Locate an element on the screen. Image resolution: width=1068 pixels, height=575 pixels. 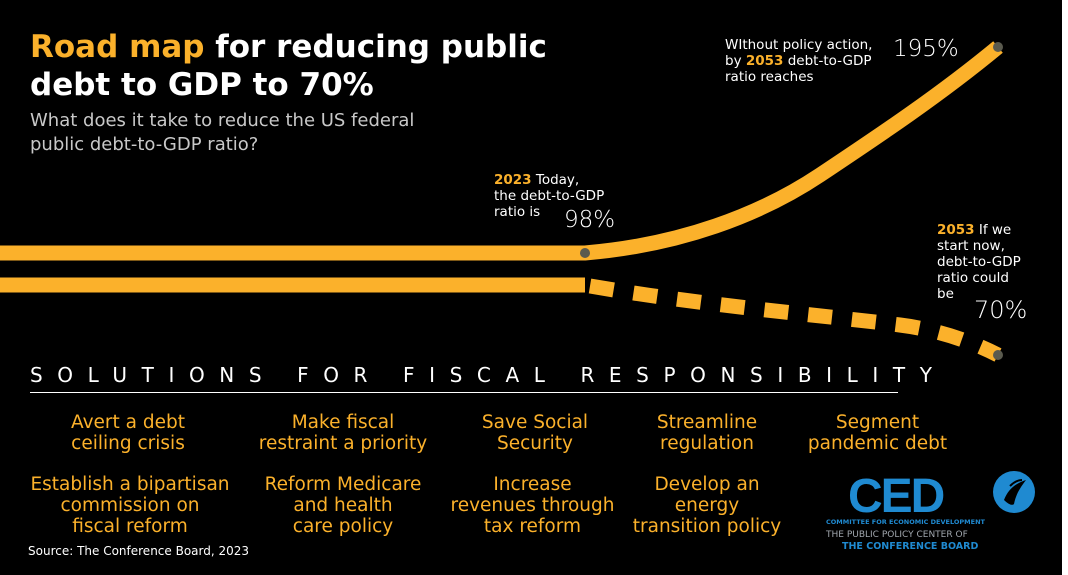
today-text-a: Today, is located at coordinates (555, 180).